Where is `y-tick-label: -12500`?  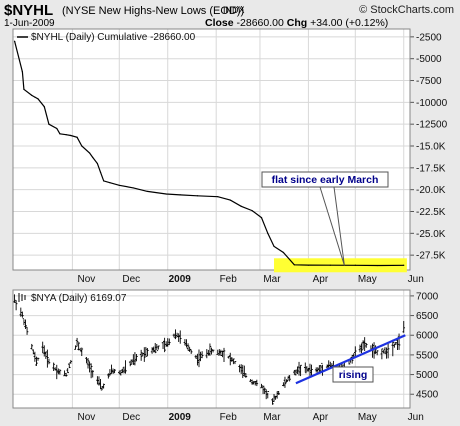 y-tick-label: -12500 is located at coordinates (432, 125).